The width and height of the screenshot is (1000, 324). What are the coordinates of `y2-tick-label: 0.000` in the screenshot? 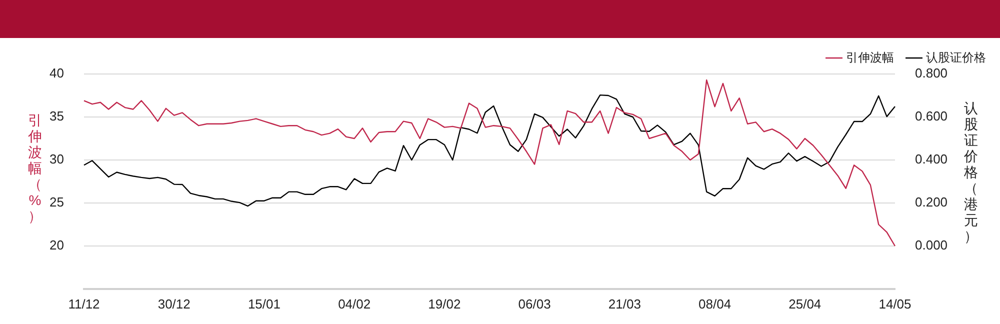 It's located at (931, 245).